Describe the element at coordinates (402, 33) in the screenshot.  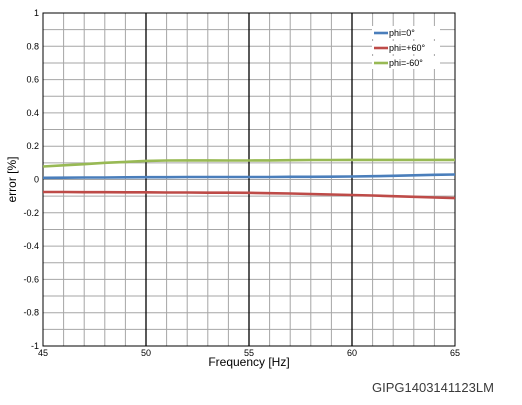
I see `legend-label: phi=0°` at that location.